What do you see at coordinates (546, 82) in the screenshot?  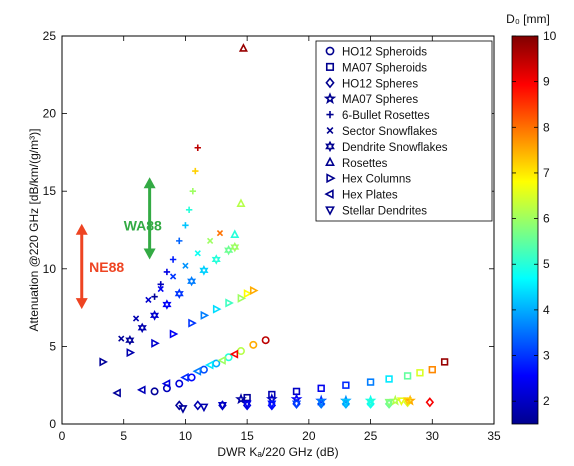 I see `colorbar-tick-label: 9` at bounding box center [546, 82].